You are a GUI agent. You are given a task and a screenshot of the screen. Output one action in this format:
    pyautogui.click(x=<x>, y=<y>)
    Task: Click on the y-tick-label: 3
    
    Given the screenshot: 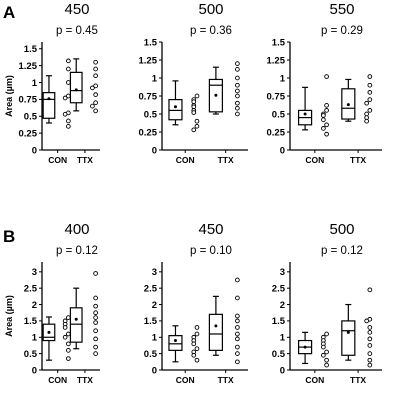 What is the action you would take?
    pyautogui.click(x=154, y=272)
    